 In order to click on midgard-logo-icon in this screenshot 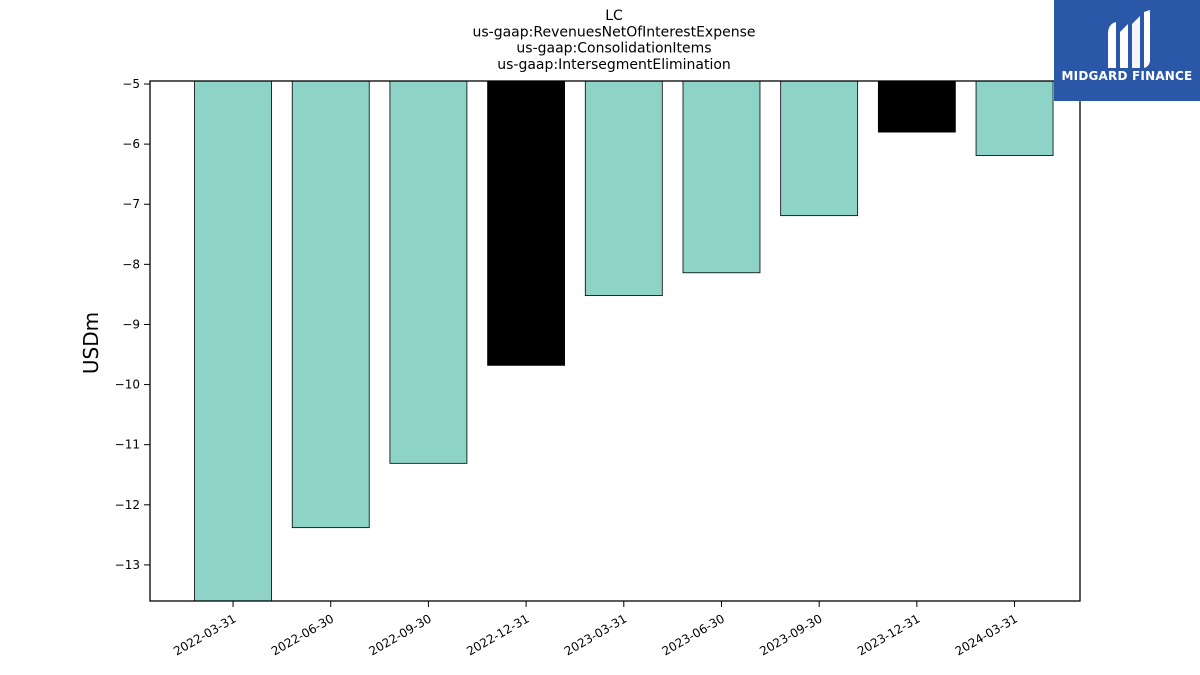, I will do `click(1129, 39)`.